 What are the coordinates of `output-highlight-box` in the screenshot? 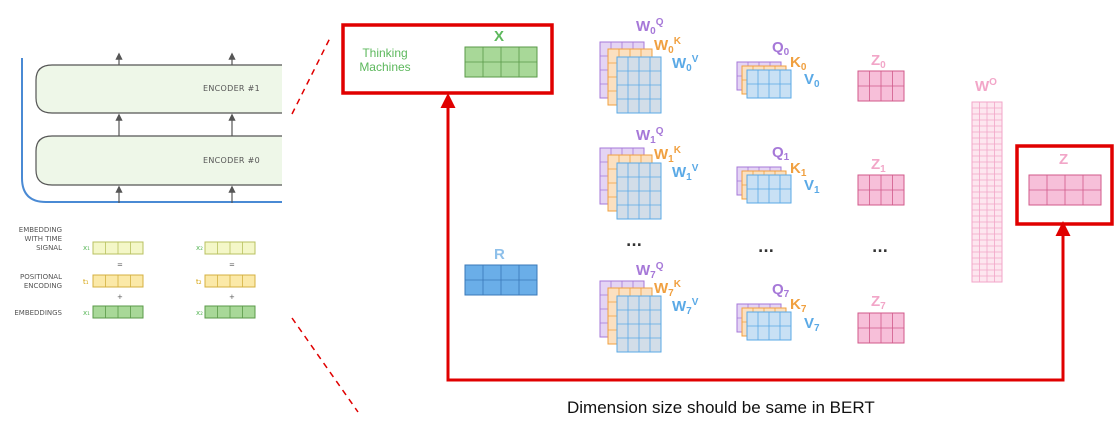 It's located at (1064, 185).